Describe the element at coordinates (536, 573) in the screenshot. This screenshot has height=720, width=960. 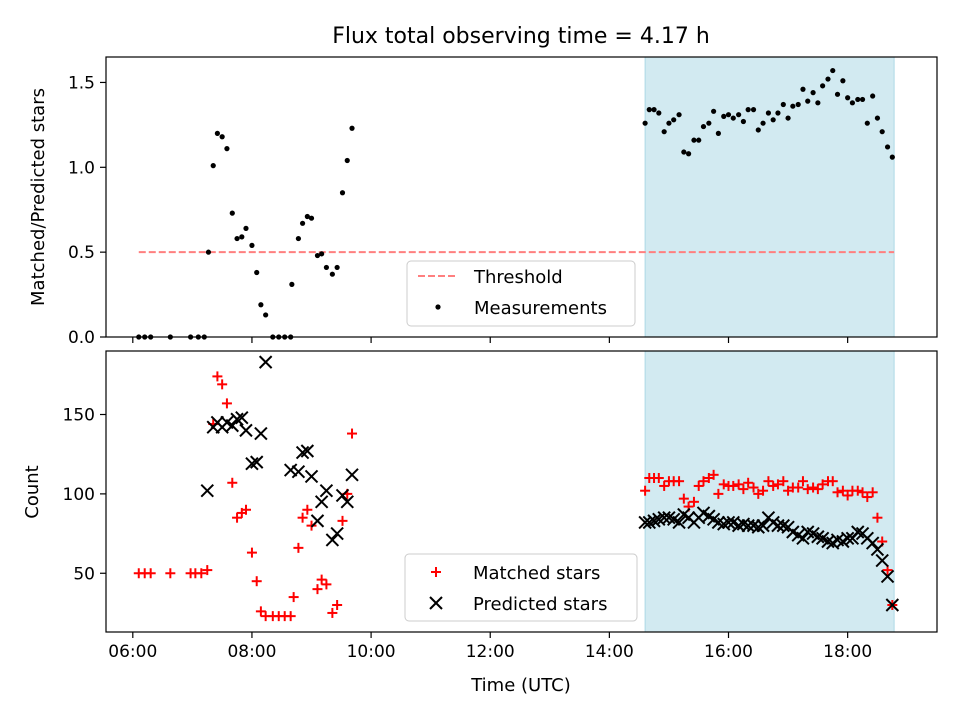
I see `legend-matched-label: Matched stars` at that location.